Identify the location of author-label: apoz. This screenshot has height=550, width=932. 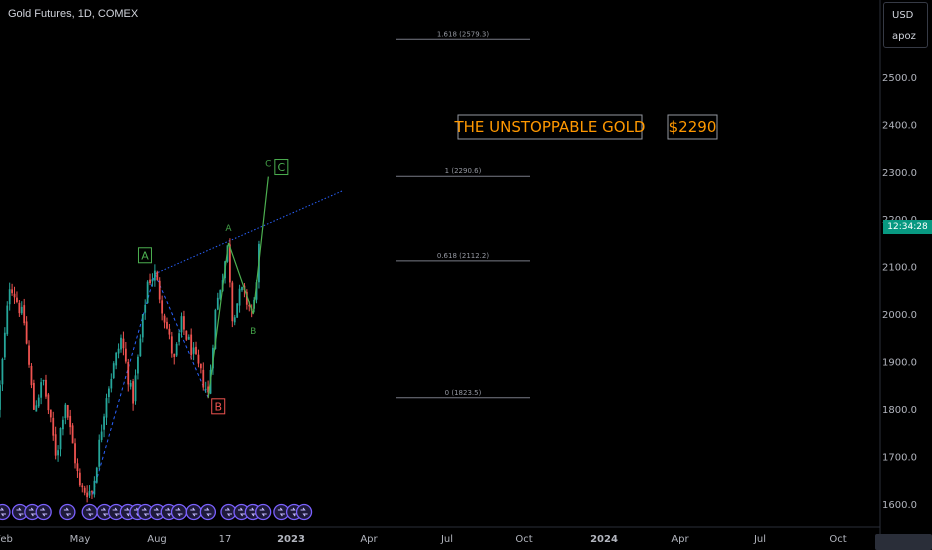
(904, 36).